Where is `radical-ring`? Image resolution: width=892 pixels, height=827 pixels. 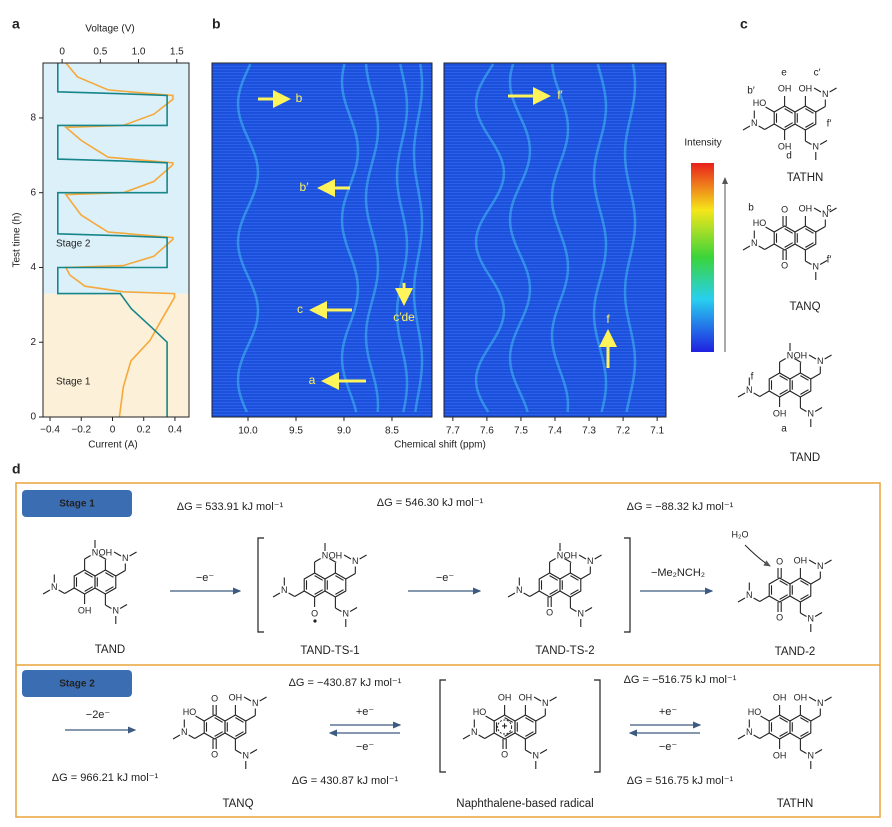 radical-ring is located at coordinates (505, 727).